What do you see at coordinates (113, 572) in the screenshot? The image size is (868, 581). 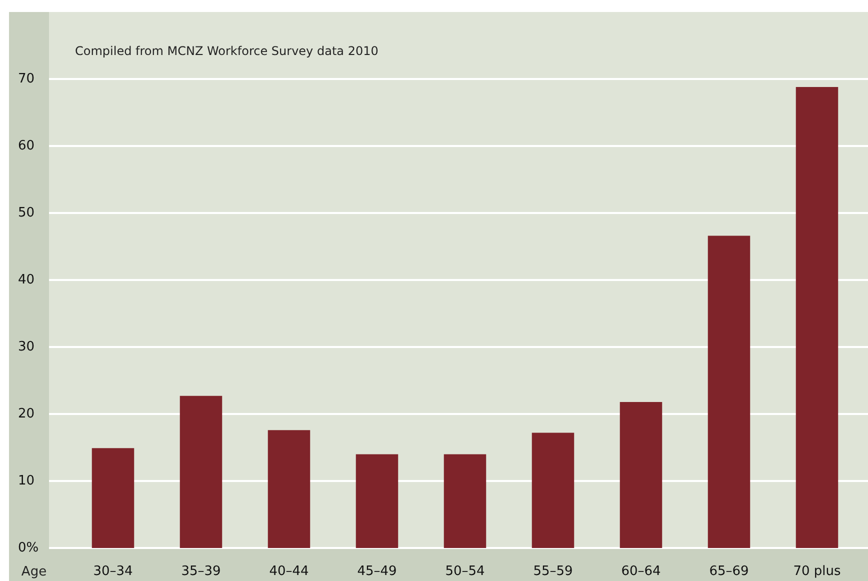 I see `x-tick-label: 30–34` at bounding box center [113, 572].